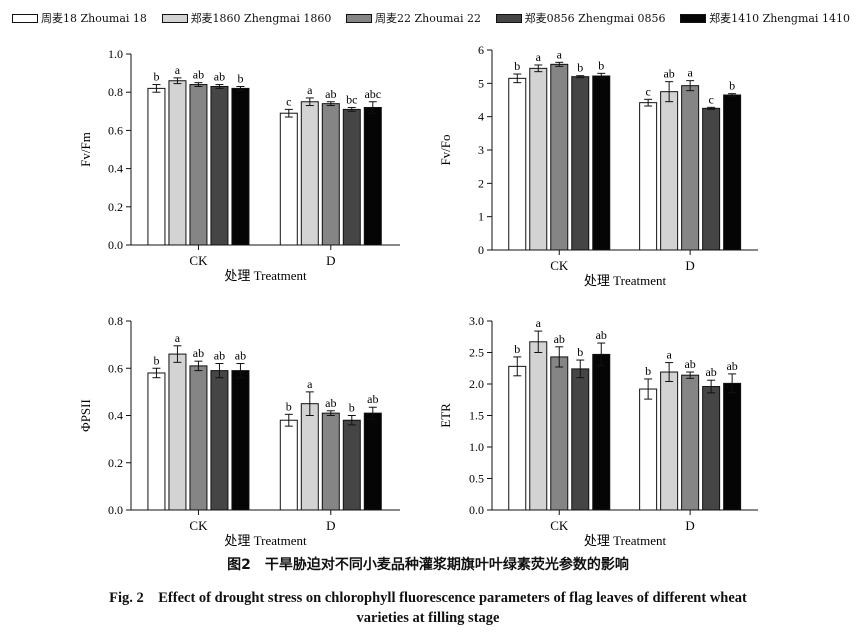 The image size is (856, 637). Describe the element at coordinates (85, 149) in the screenshot. I see `y-axis-label: Fv/Fm` at that location.